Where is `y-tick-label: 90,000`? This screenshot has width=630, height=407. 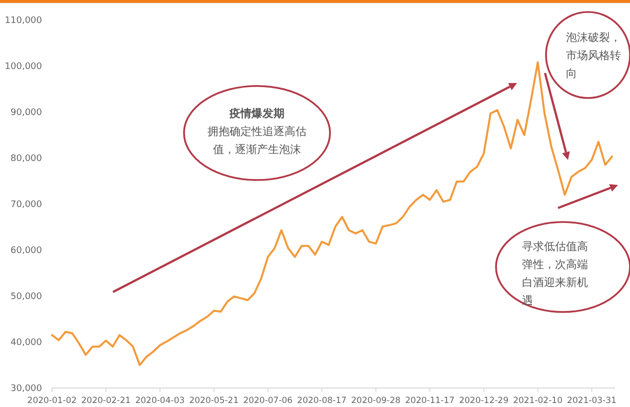
y-tick-label: 90,000 is located at coordinates (26, 113).